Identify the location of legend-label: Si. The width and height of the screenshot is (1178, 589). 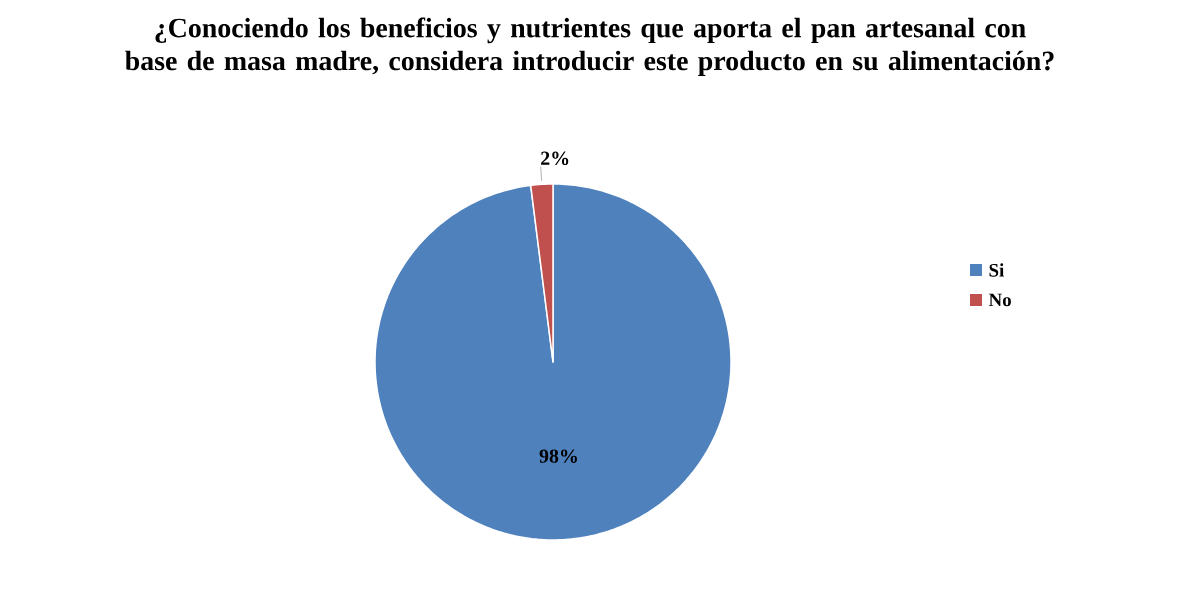
(997, 270).